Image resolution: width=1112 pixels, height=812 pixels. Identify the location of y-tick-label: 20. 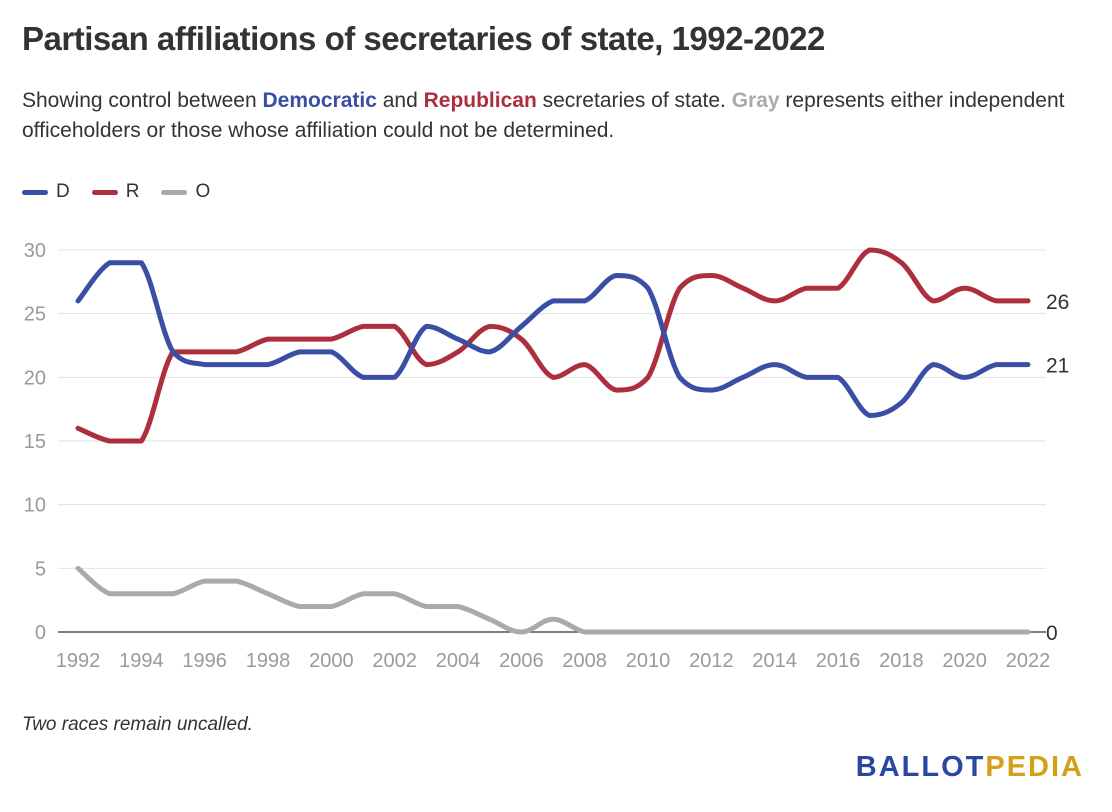
(35, 378).